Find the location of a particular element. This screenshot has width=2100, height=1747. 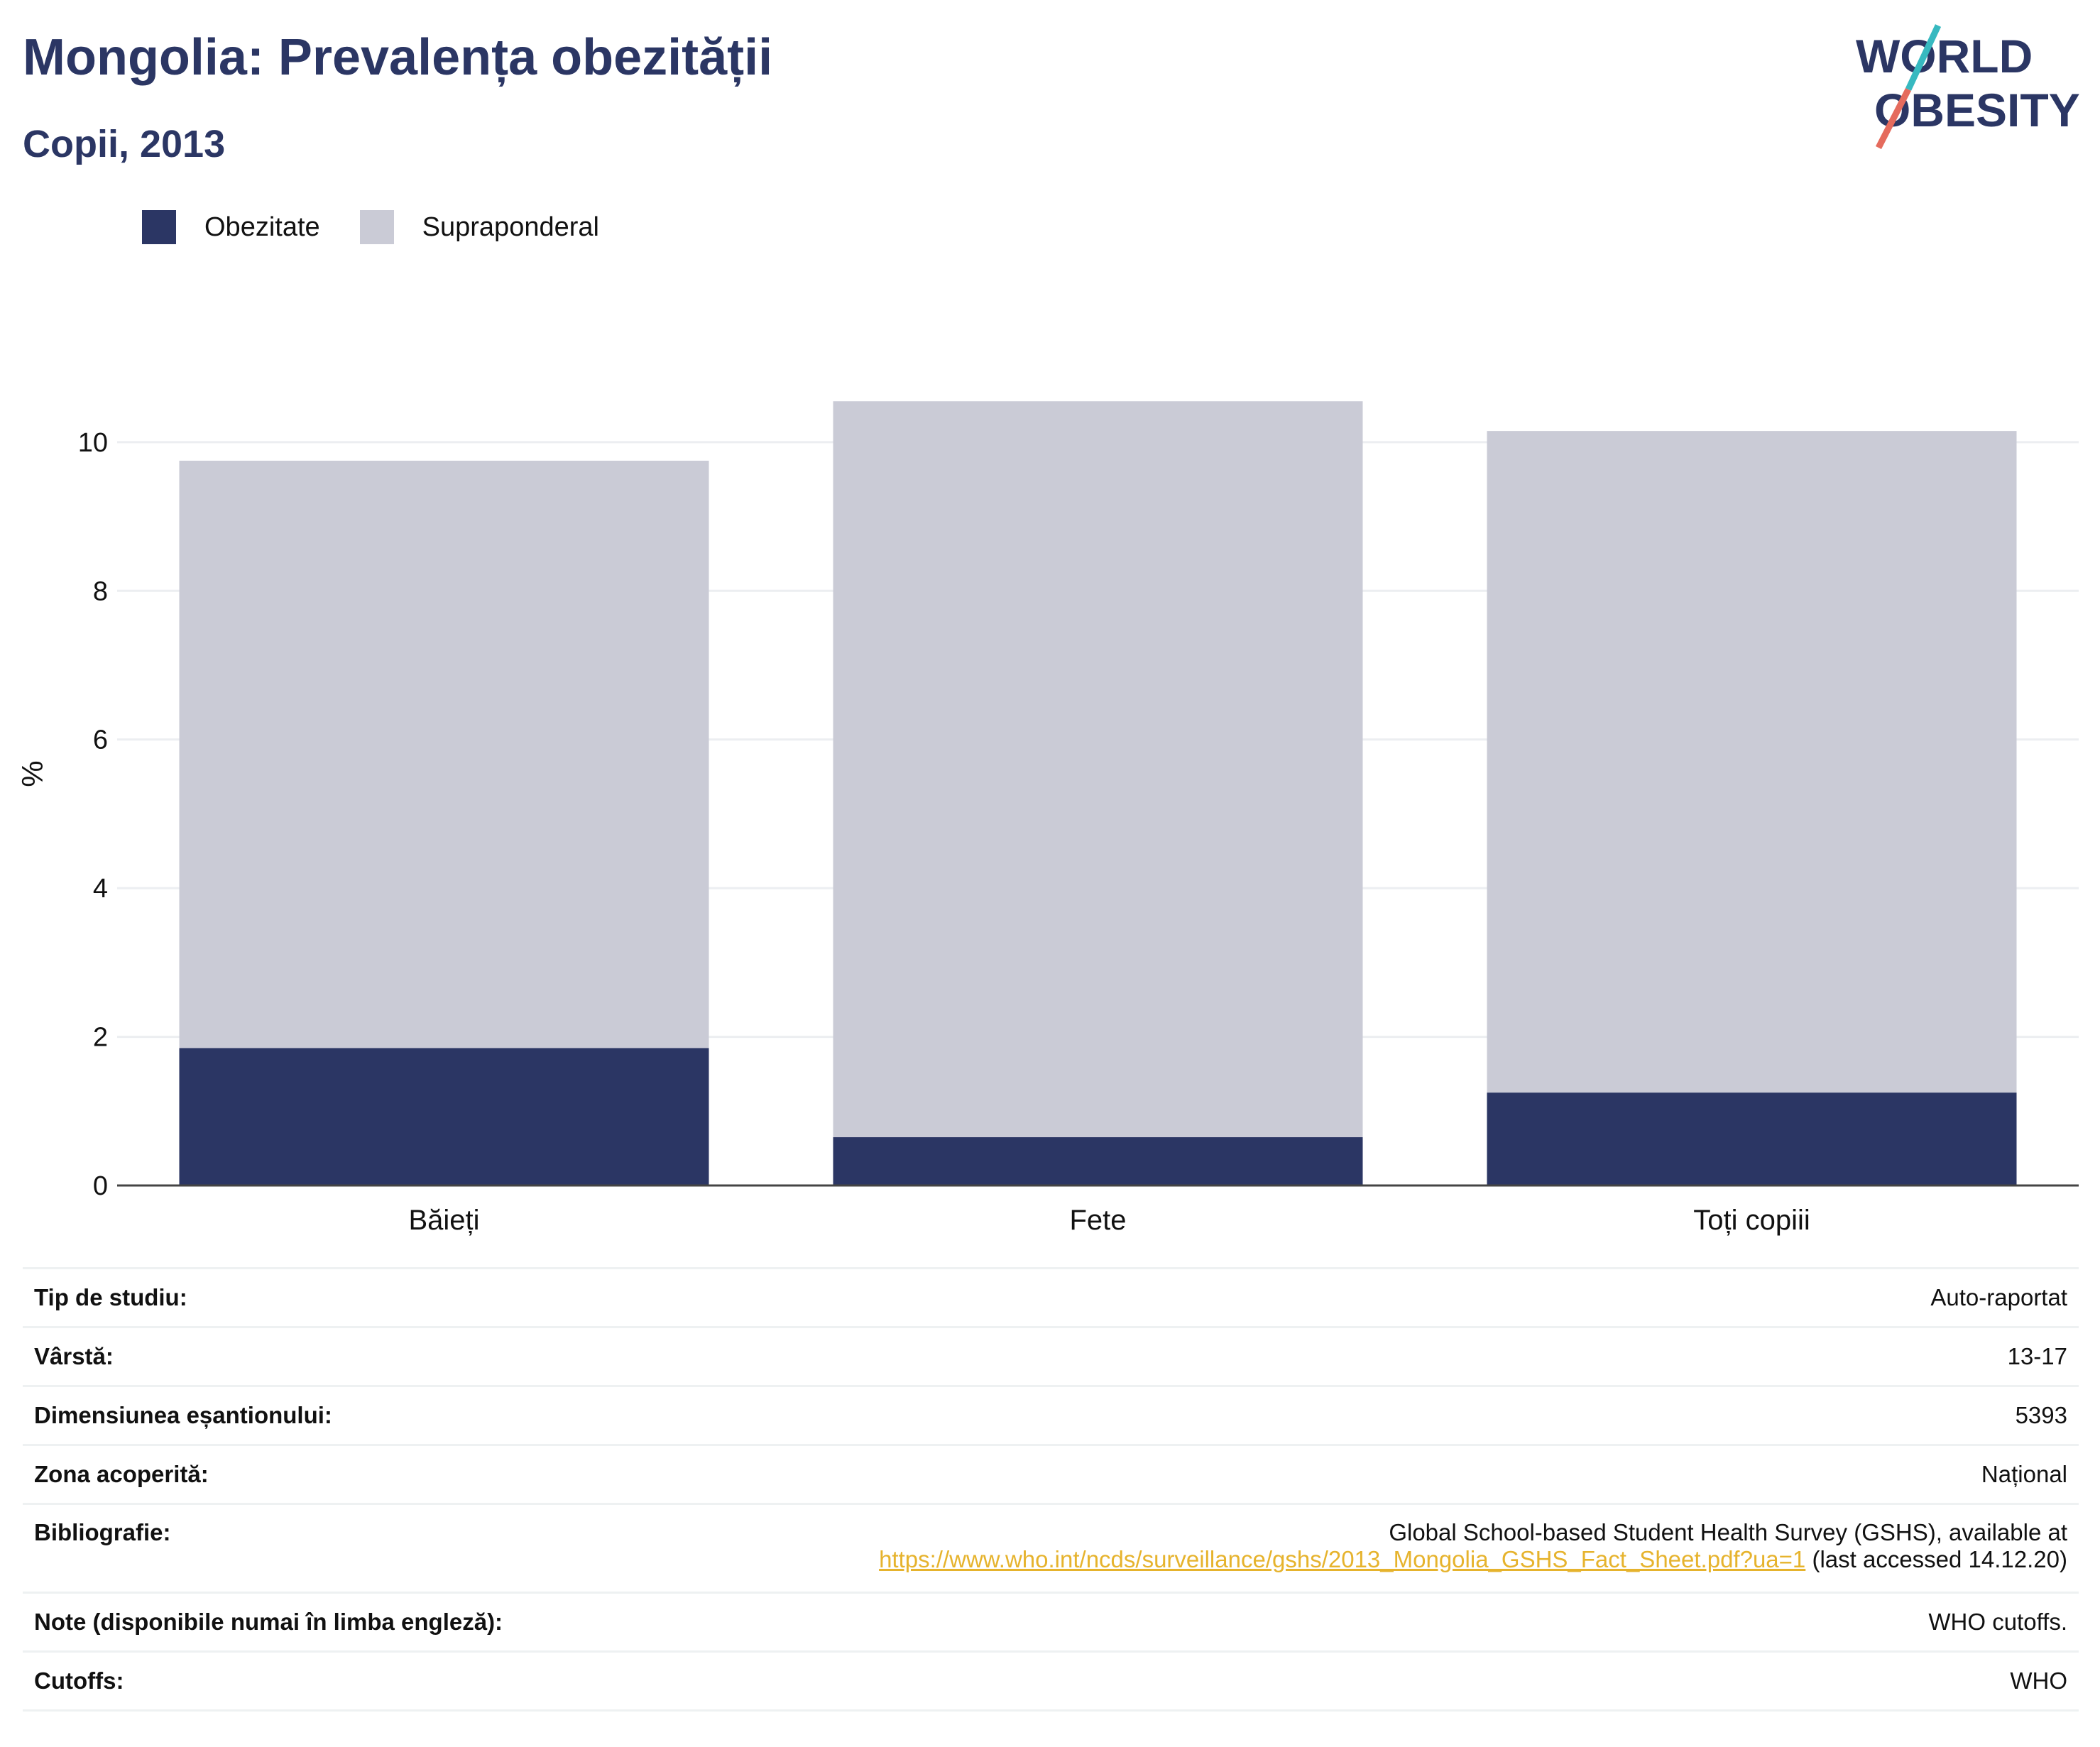

page-subtitle: Copii, 2013 is located at coordinates (124, 144).